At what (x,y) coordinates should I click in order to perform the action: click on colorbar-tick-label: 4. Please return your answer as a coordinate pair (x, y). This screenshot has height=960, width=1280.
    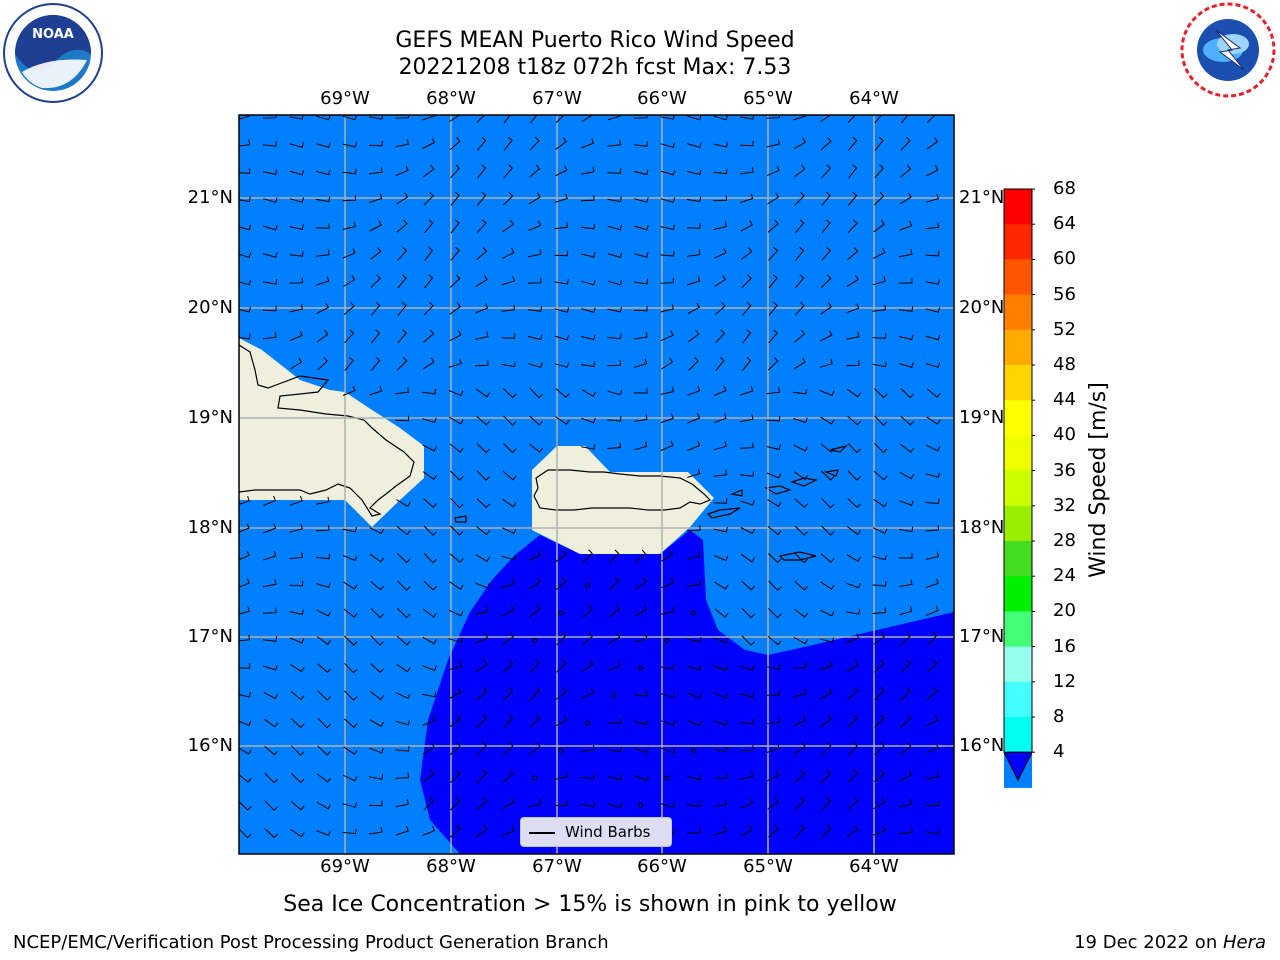
    Looking at the image, I should click on (1059, 752).